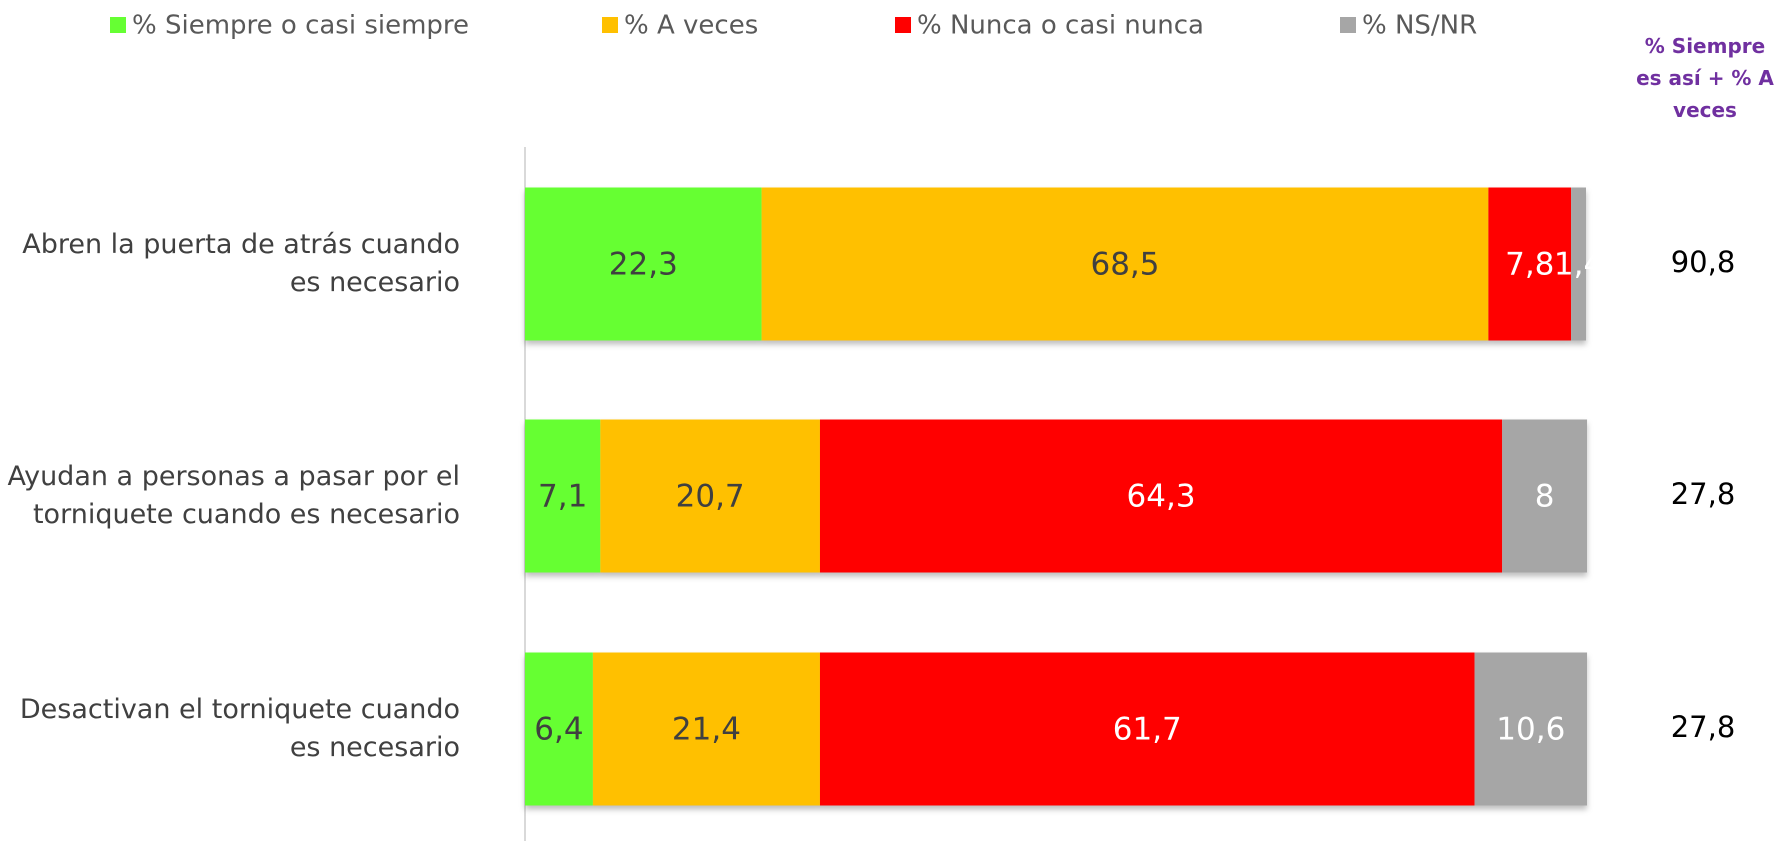 This screenshot has height=841, width=1777. I want to click on value-label: 22,3, so click(643, 265).